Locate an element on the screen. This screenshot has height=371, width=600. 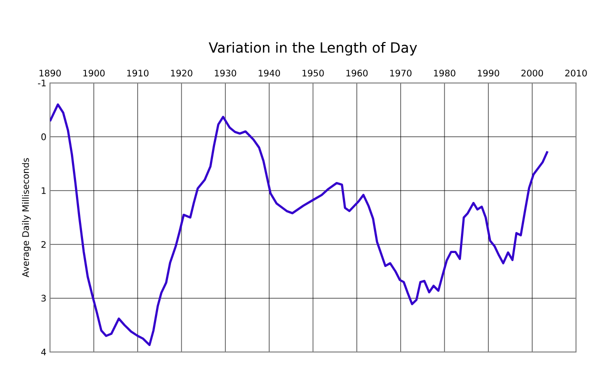
y-tick-label: 1 is located at coordinates (44, 190).